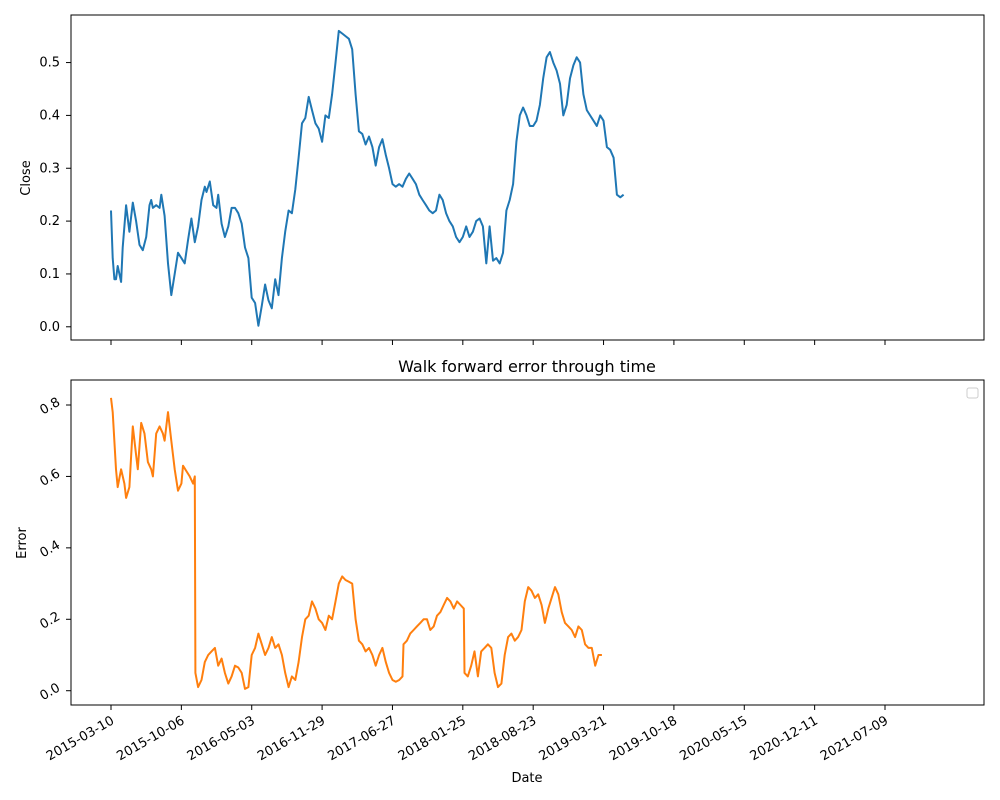 This screenshot has height=800, width=1000. Describe the element at coordinates (55, 195) in the screenshot. I see `close-y-ticks: 0.0 0.1 0.2 0.3 0.4 0.5` at that location.